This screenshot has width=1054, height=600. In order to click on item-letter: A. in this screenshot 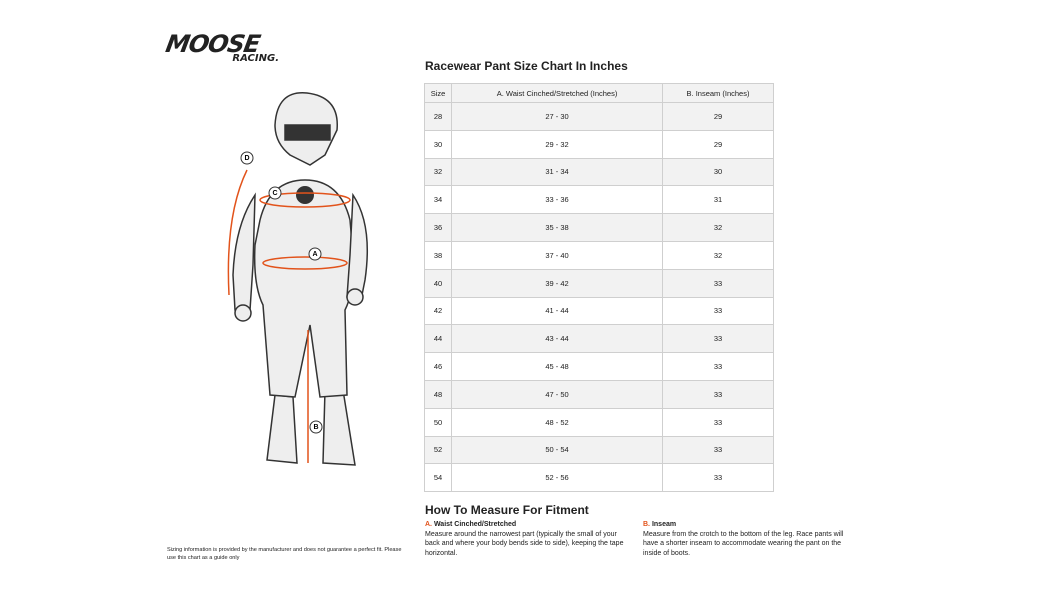, I will do `click(428, 524)`.